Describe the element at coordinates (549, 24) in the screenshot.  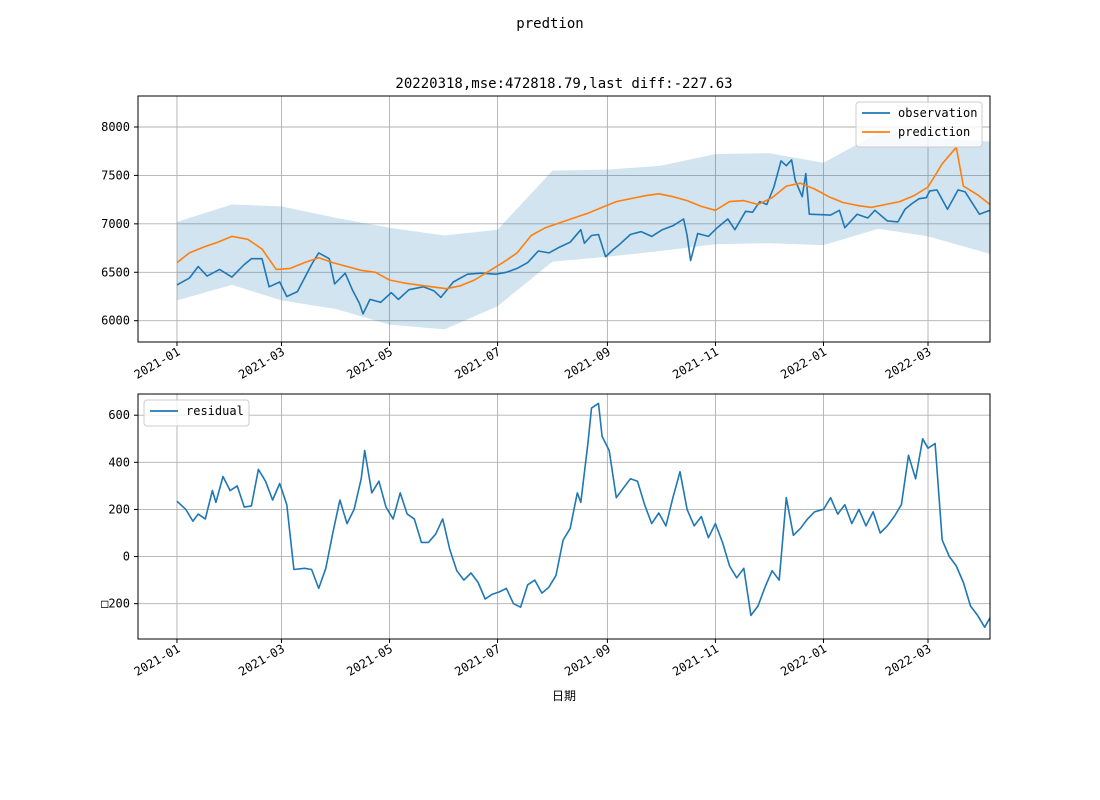
I see `figure-suptitle: predtion` at that location.